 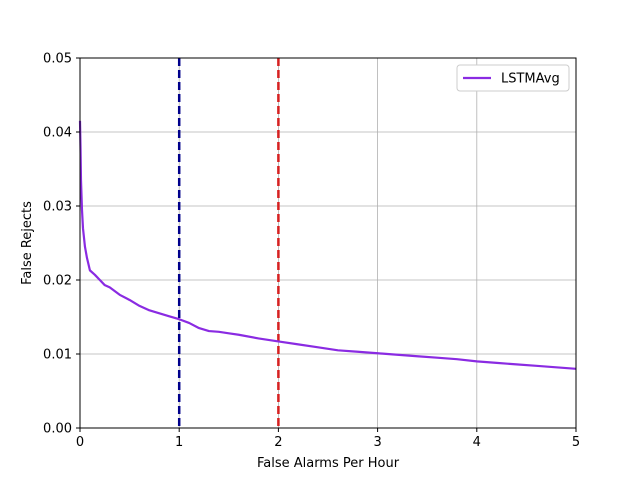 What do you see at coordinates (57, 281) in the screenshot?
I see `y-tick-label: 0.02` at bounding box center [57, 281].